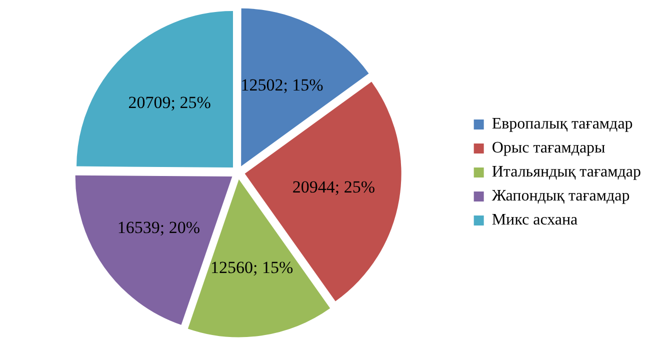  Describe the element at coordinates (549, 148) in the screenshot. I see `legend-label: Орыс тағамдары` at that location.